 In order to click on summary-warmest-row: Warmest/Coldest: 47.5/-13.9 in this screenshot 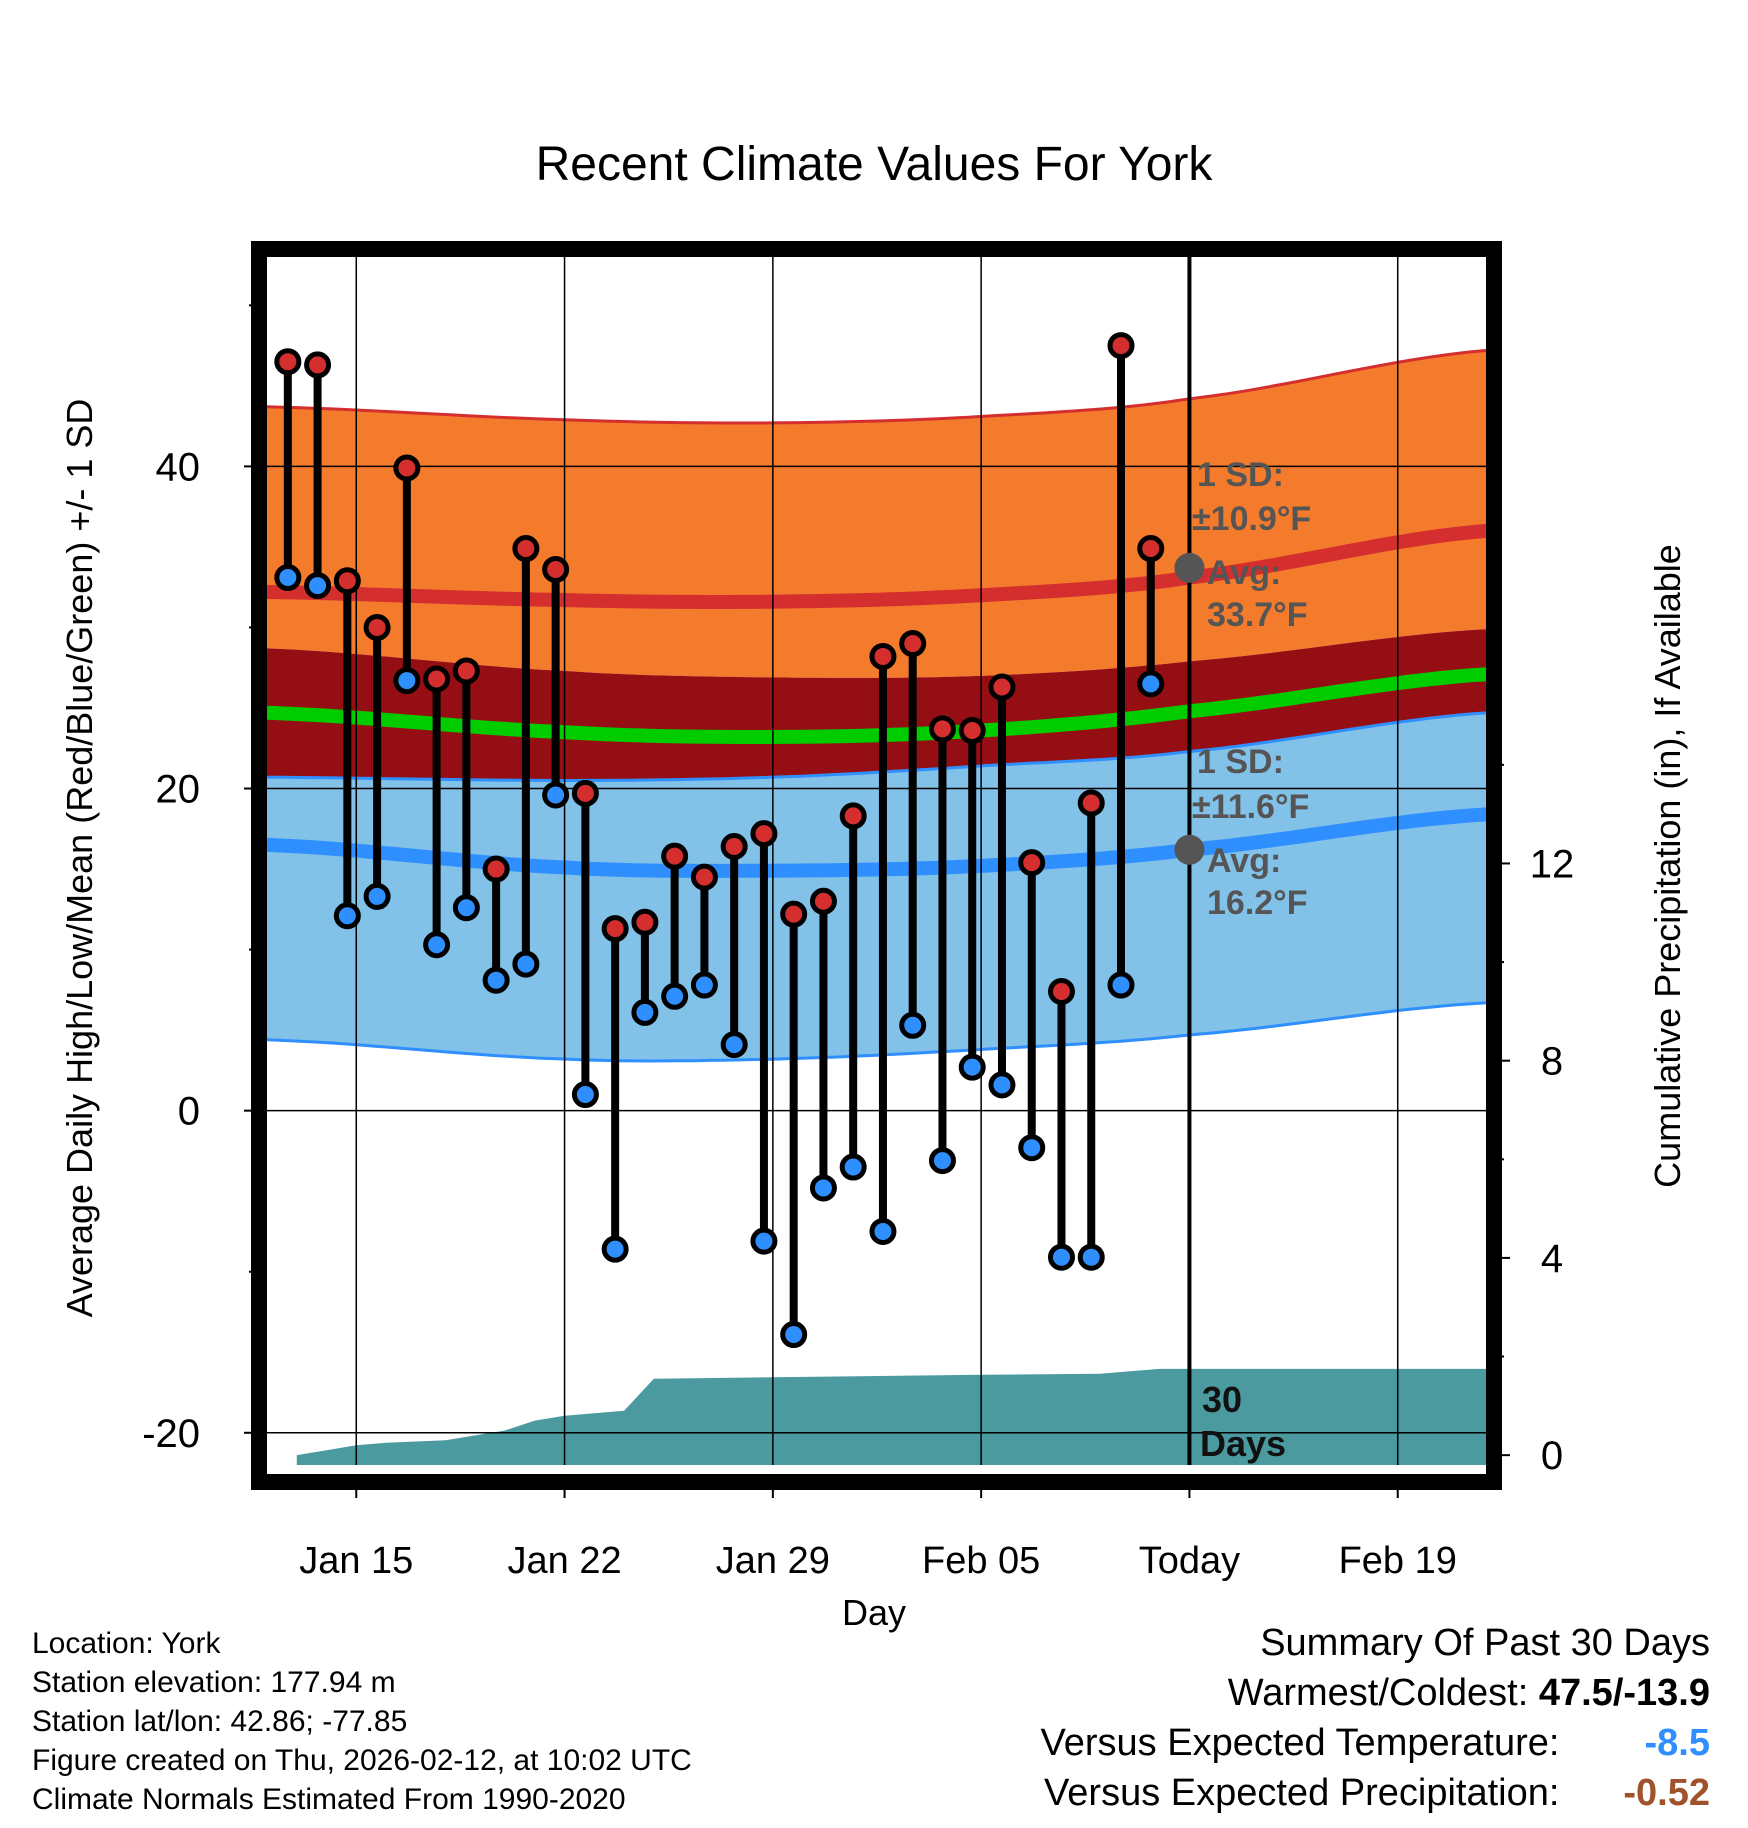, I will do `click(1375, 1697)`.